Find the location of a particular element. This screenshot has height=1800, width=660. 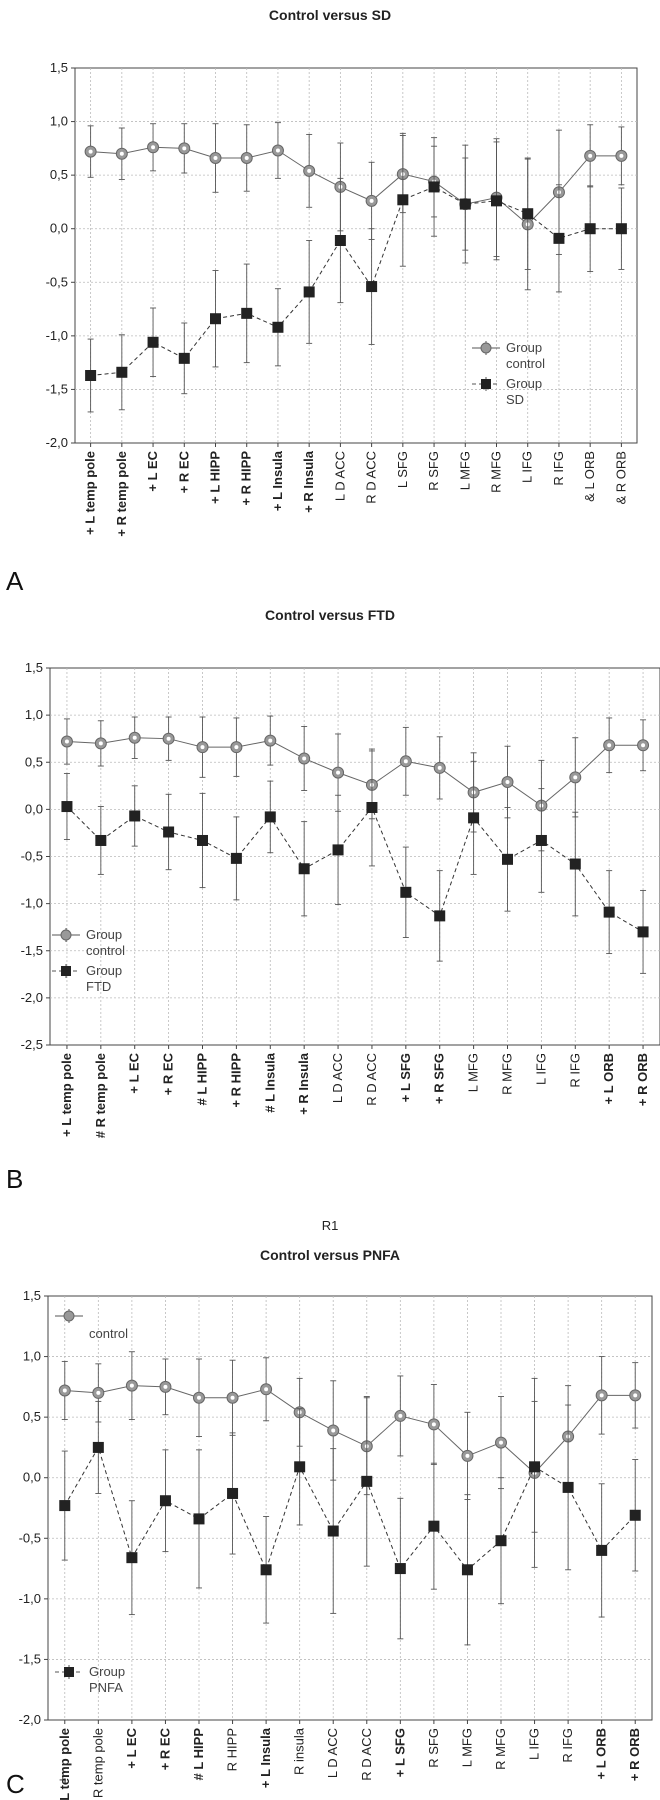

category-label: + L SFG is located at coordinates (399, 1752).